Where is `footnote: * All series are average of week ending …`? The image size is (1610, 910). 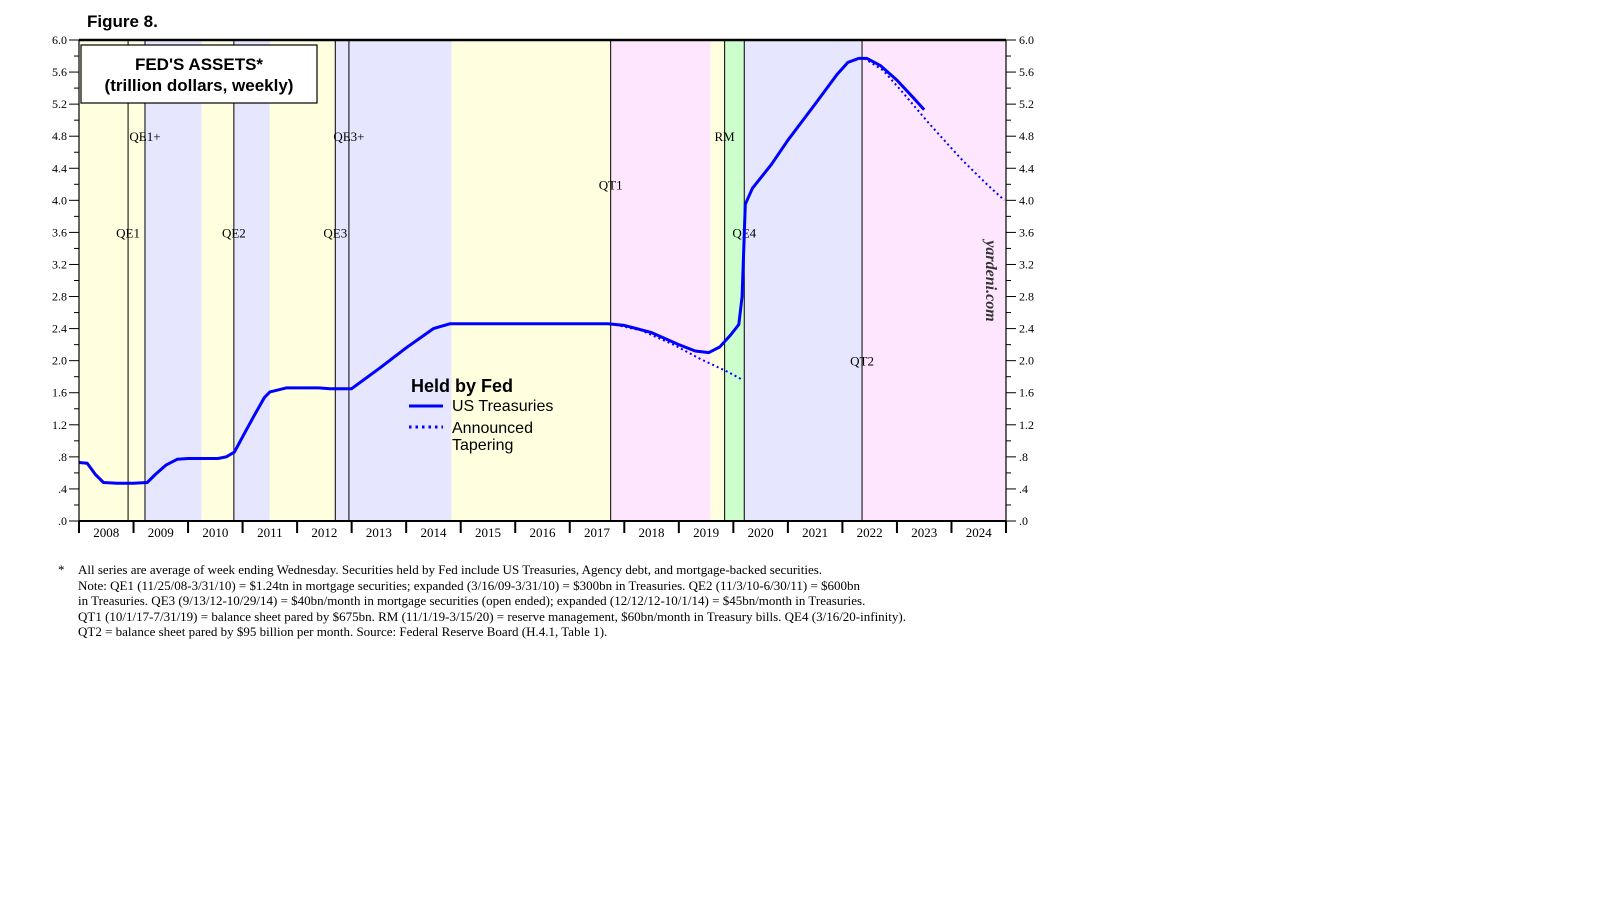 footnote: * All series are average of week ending … is located at coordinates (558, 601).